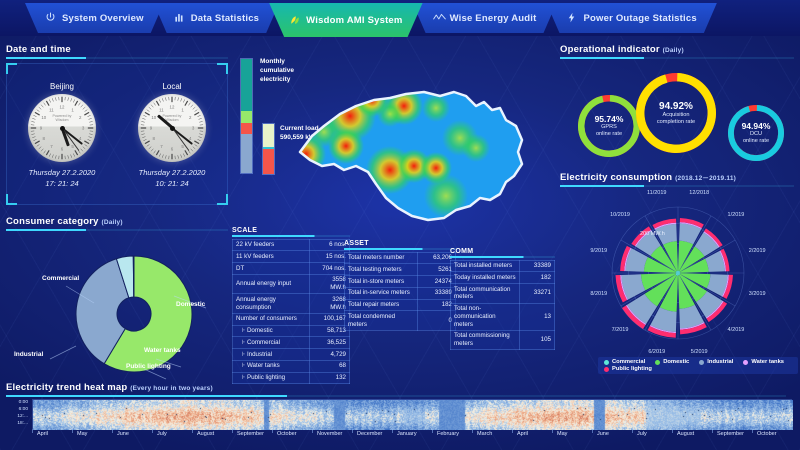  I want to click on heatmap-canvas-wrap, so click(412, 414).